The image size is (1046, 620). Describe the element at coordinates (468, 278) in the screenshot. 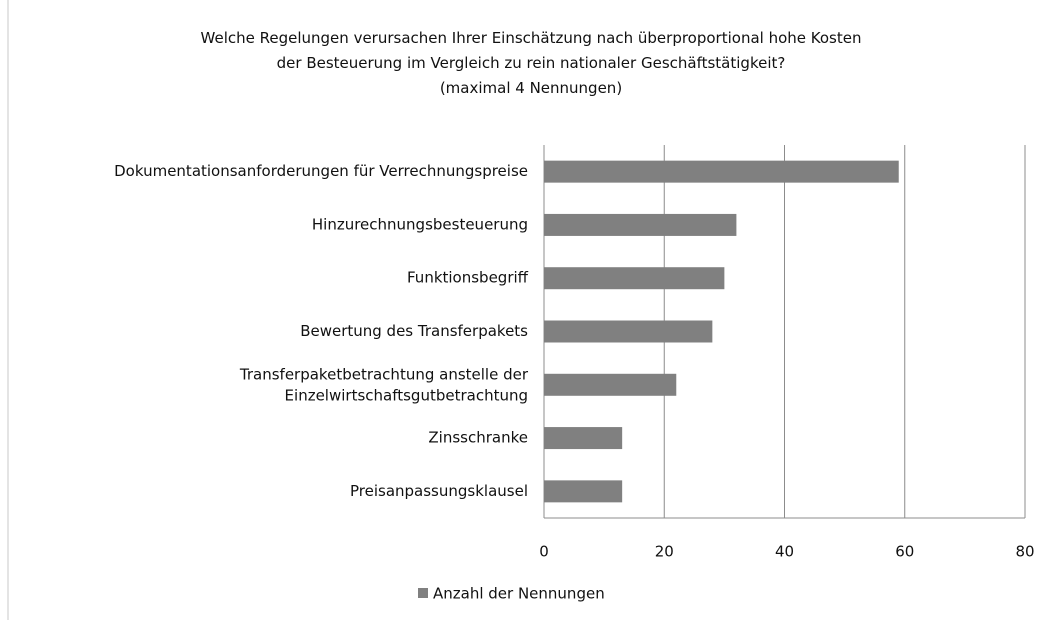

I see `y-tick-label: Funktionsbegriff` at that location.